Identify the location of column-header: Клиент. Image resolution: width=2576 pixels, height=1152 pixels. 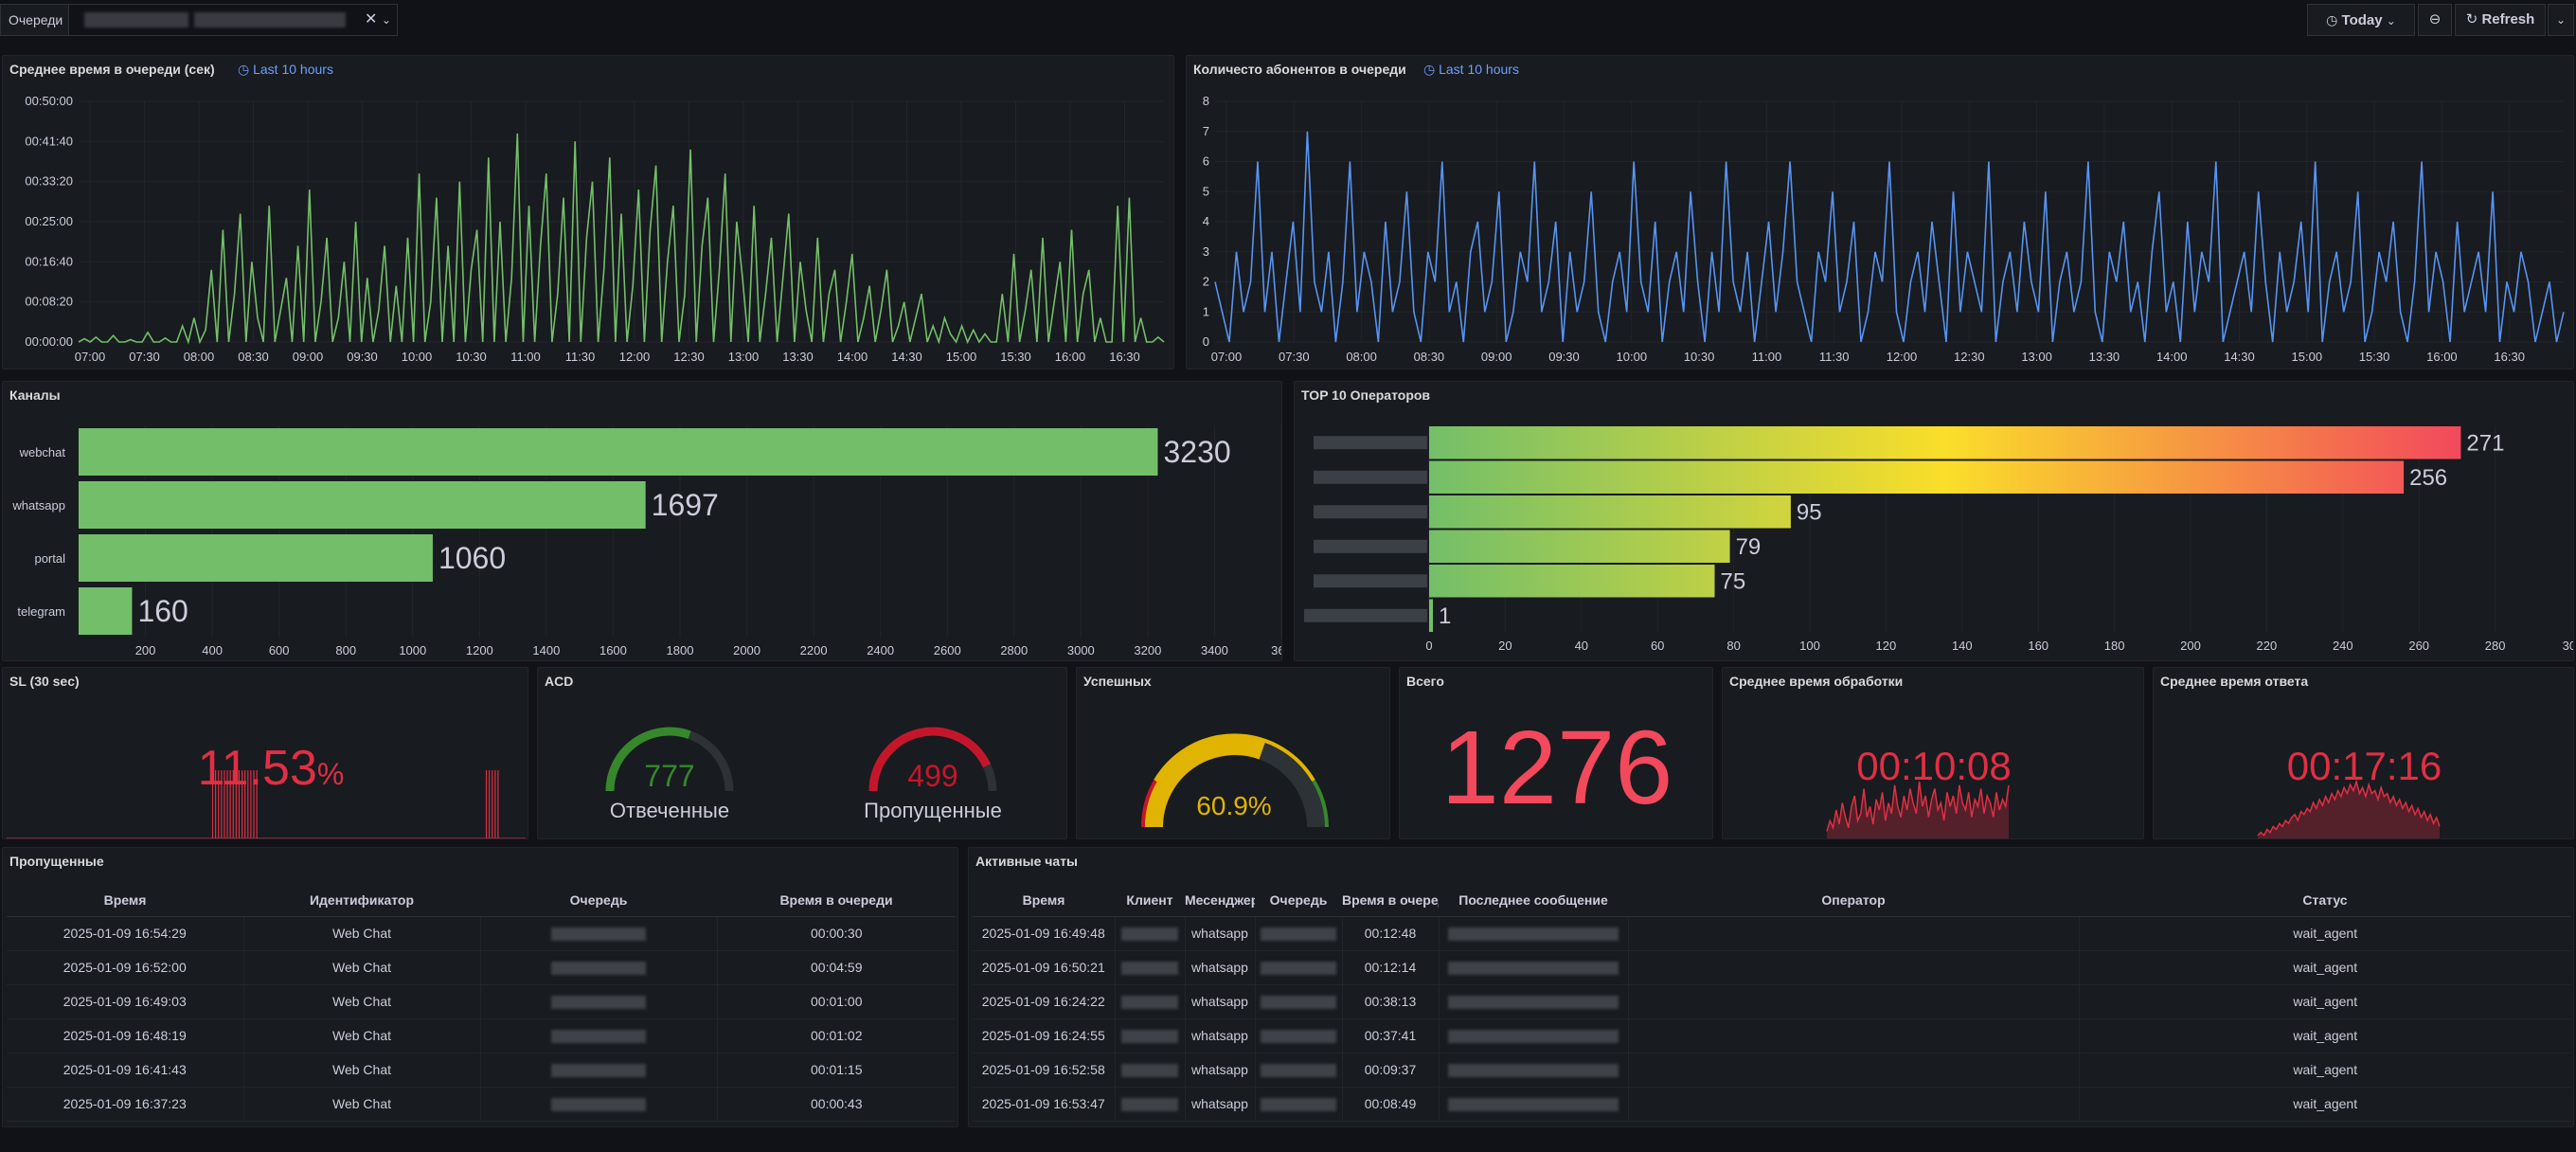
(1150, 900).